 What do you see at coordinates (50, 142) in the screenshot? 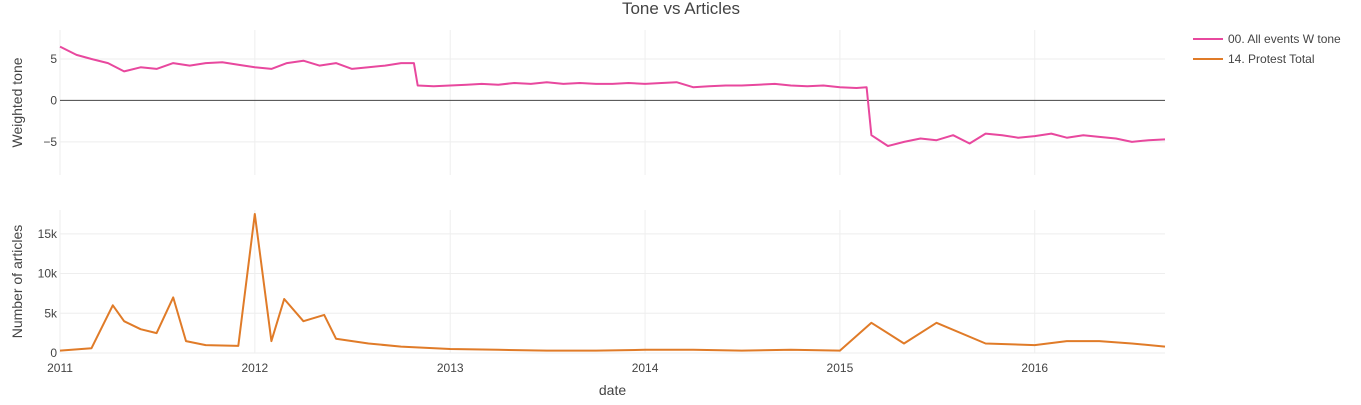
I see `y-tick-label: −5` at bounding box center [50, 142].